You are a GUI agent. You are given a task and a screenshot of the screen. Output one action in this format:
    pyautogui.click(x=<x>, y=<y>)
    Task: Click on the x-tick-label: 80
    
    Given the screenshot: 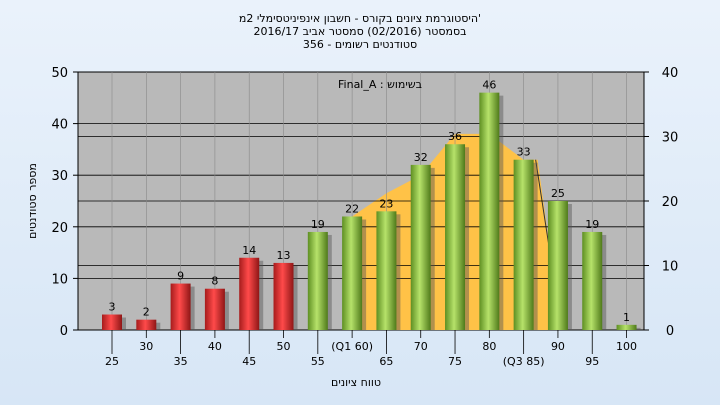 What is the action you would take?
    pyautogui.click(x=489, y=346)
    